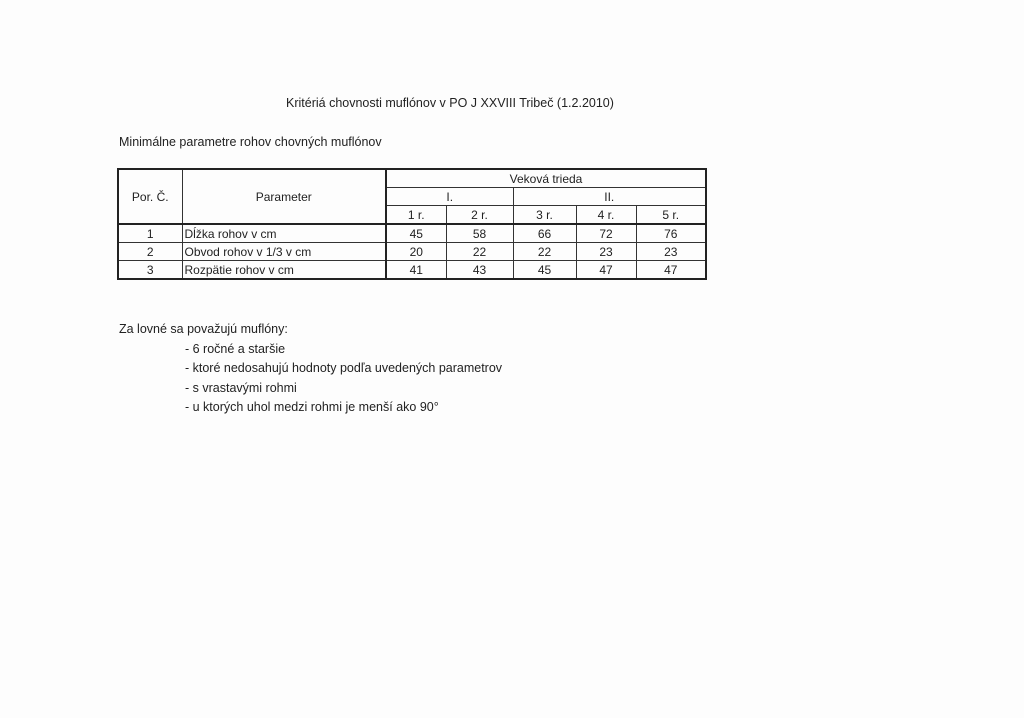  Describe the element at coordinates (479, 233) in the screenshot. I see `cell-value: 58` at that location.